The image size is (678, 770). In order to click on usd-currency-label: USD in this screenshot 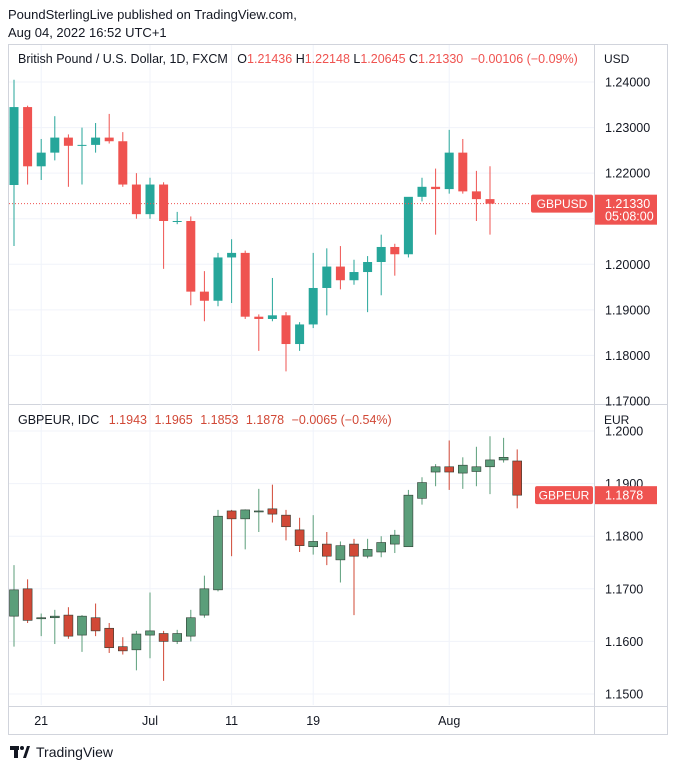, I will do `click(617, 59)`.